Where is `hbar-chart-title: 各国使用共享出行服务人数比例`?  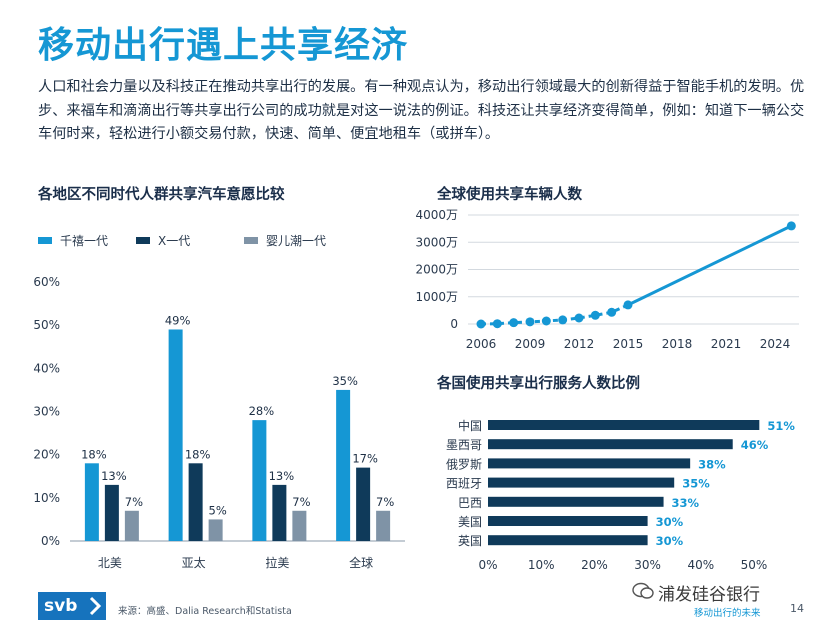 hbar-chart-title: 各国使用共享出行服务人数比例 is located at coordinates (538, 384).